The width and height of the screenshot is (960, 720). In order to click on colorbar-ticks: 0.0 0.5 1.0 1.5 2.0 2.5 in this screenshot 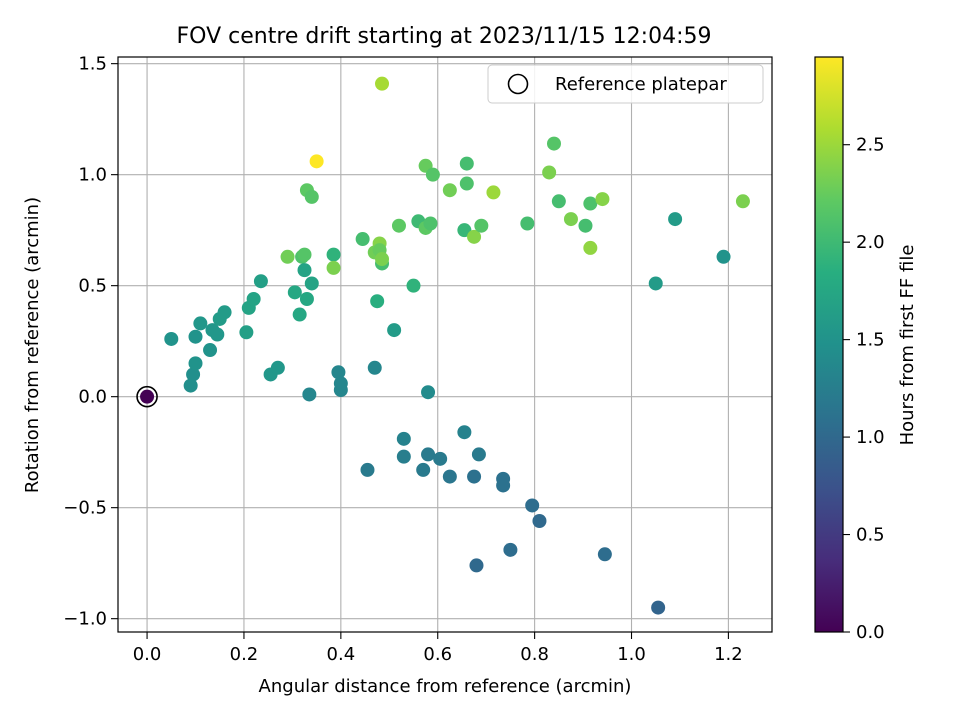, I will do `click(864, 389)`.